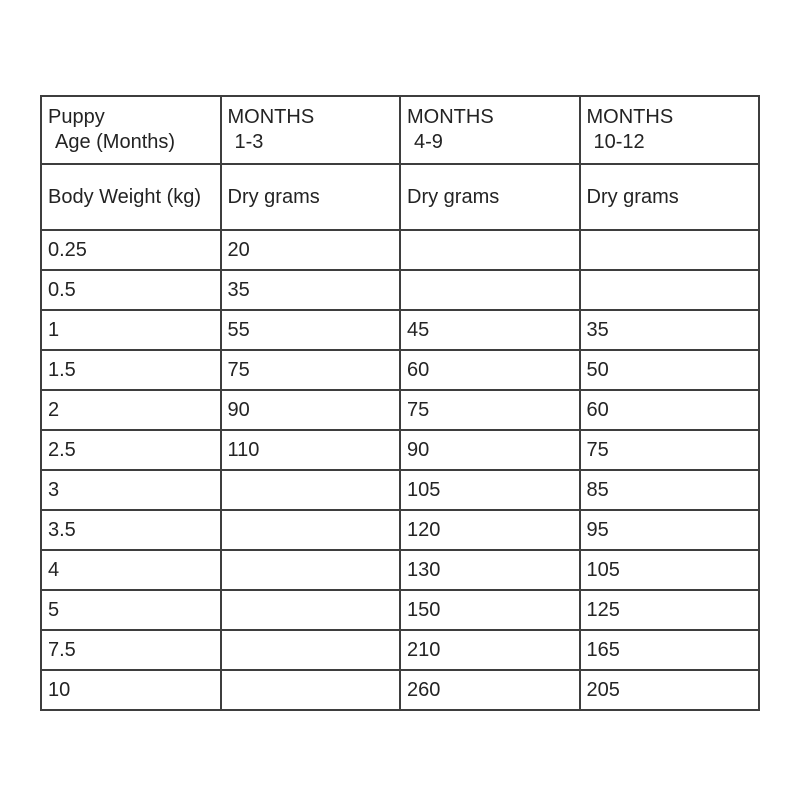 Image resolution: width=800 pixels, height=800 pixels. Describe the element at coordinates (490, 690) in the screenshot. I see `grams-cell: 260` at that location.